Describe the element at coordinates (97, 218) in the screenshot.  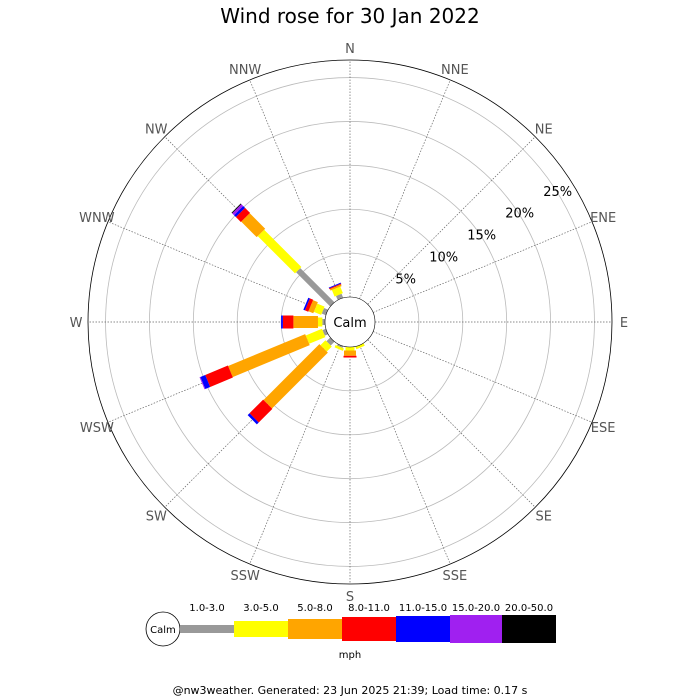
I see `direction-label: WNW` at that location.